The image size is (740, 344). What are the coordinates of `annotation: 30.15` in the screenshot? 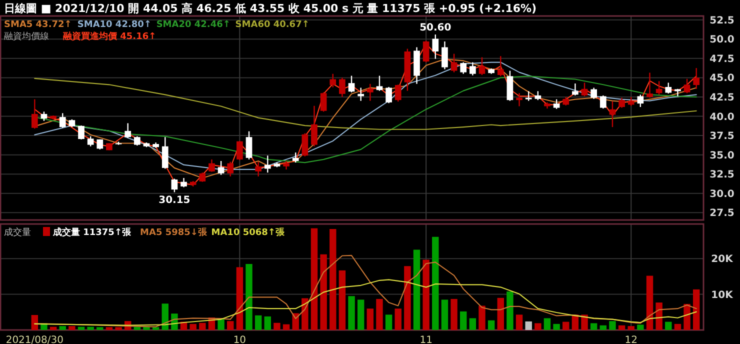 It's located at (174, 200).